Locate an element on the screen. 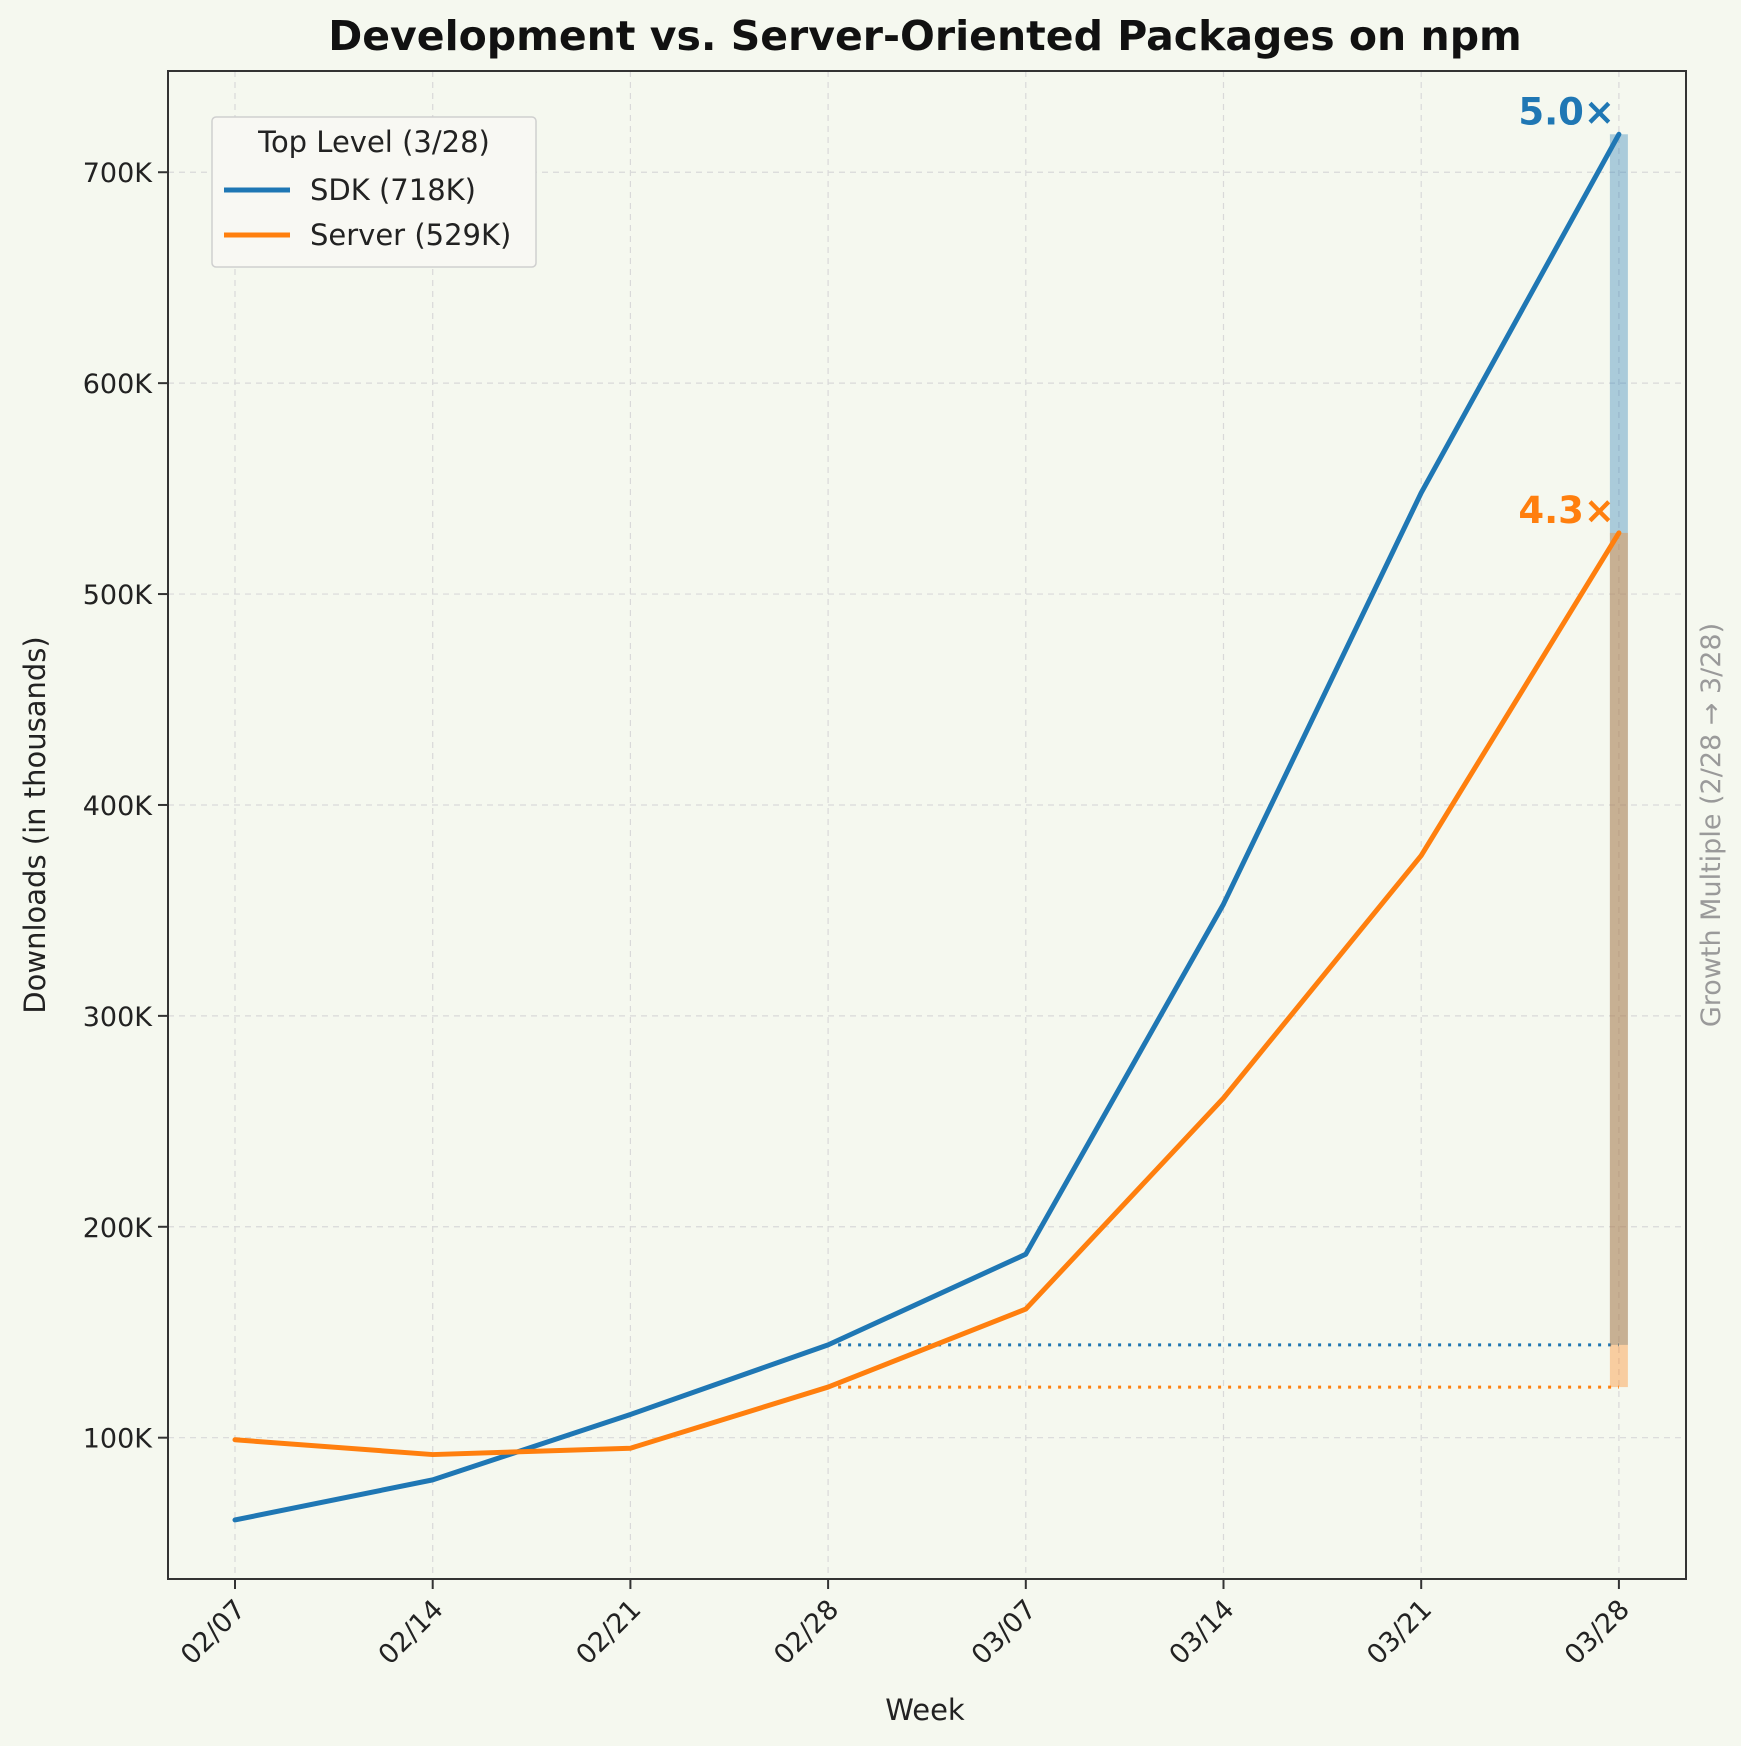 The width and height of the screenshot is (1741, 1746). legend-box is located at coordinates (374, 192).